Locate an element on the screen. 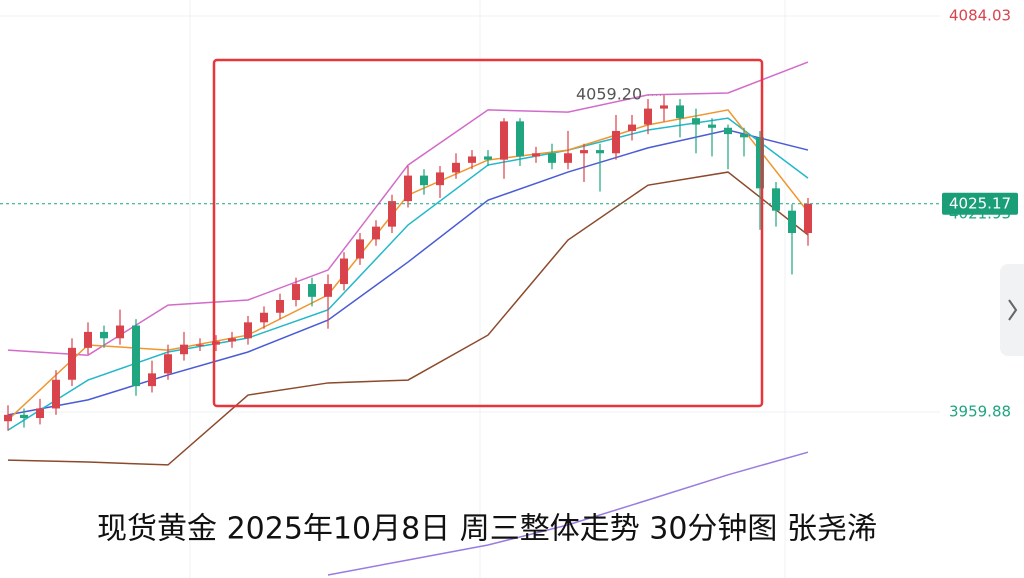 The width and height of the screenshot is (1024, 578). button-bg is located at coordinates (1012, 310).